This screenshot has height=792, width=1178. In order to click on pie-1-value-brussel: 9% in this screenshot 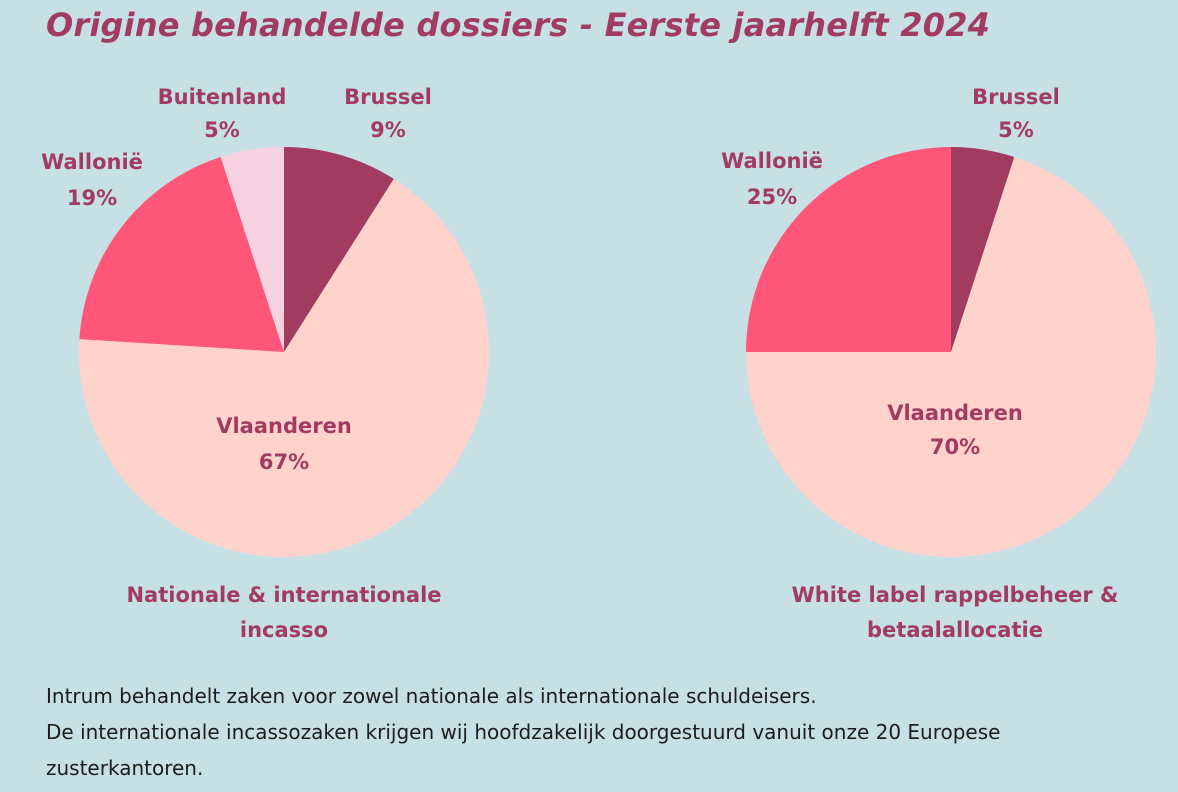, I will do `click(388, 130)`.